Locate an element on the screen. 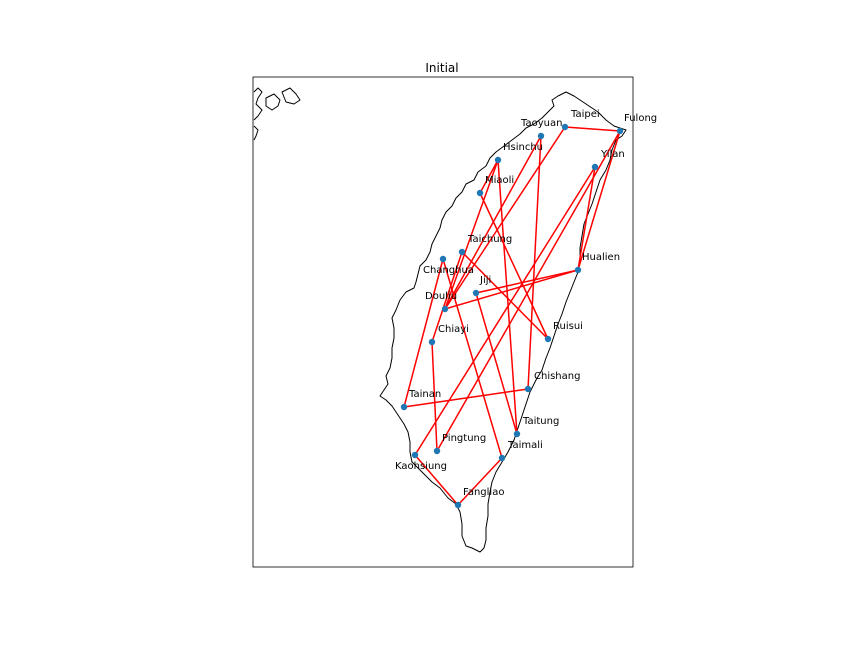  city-label-taimali: Taimali is located at coordinates (525, 445).